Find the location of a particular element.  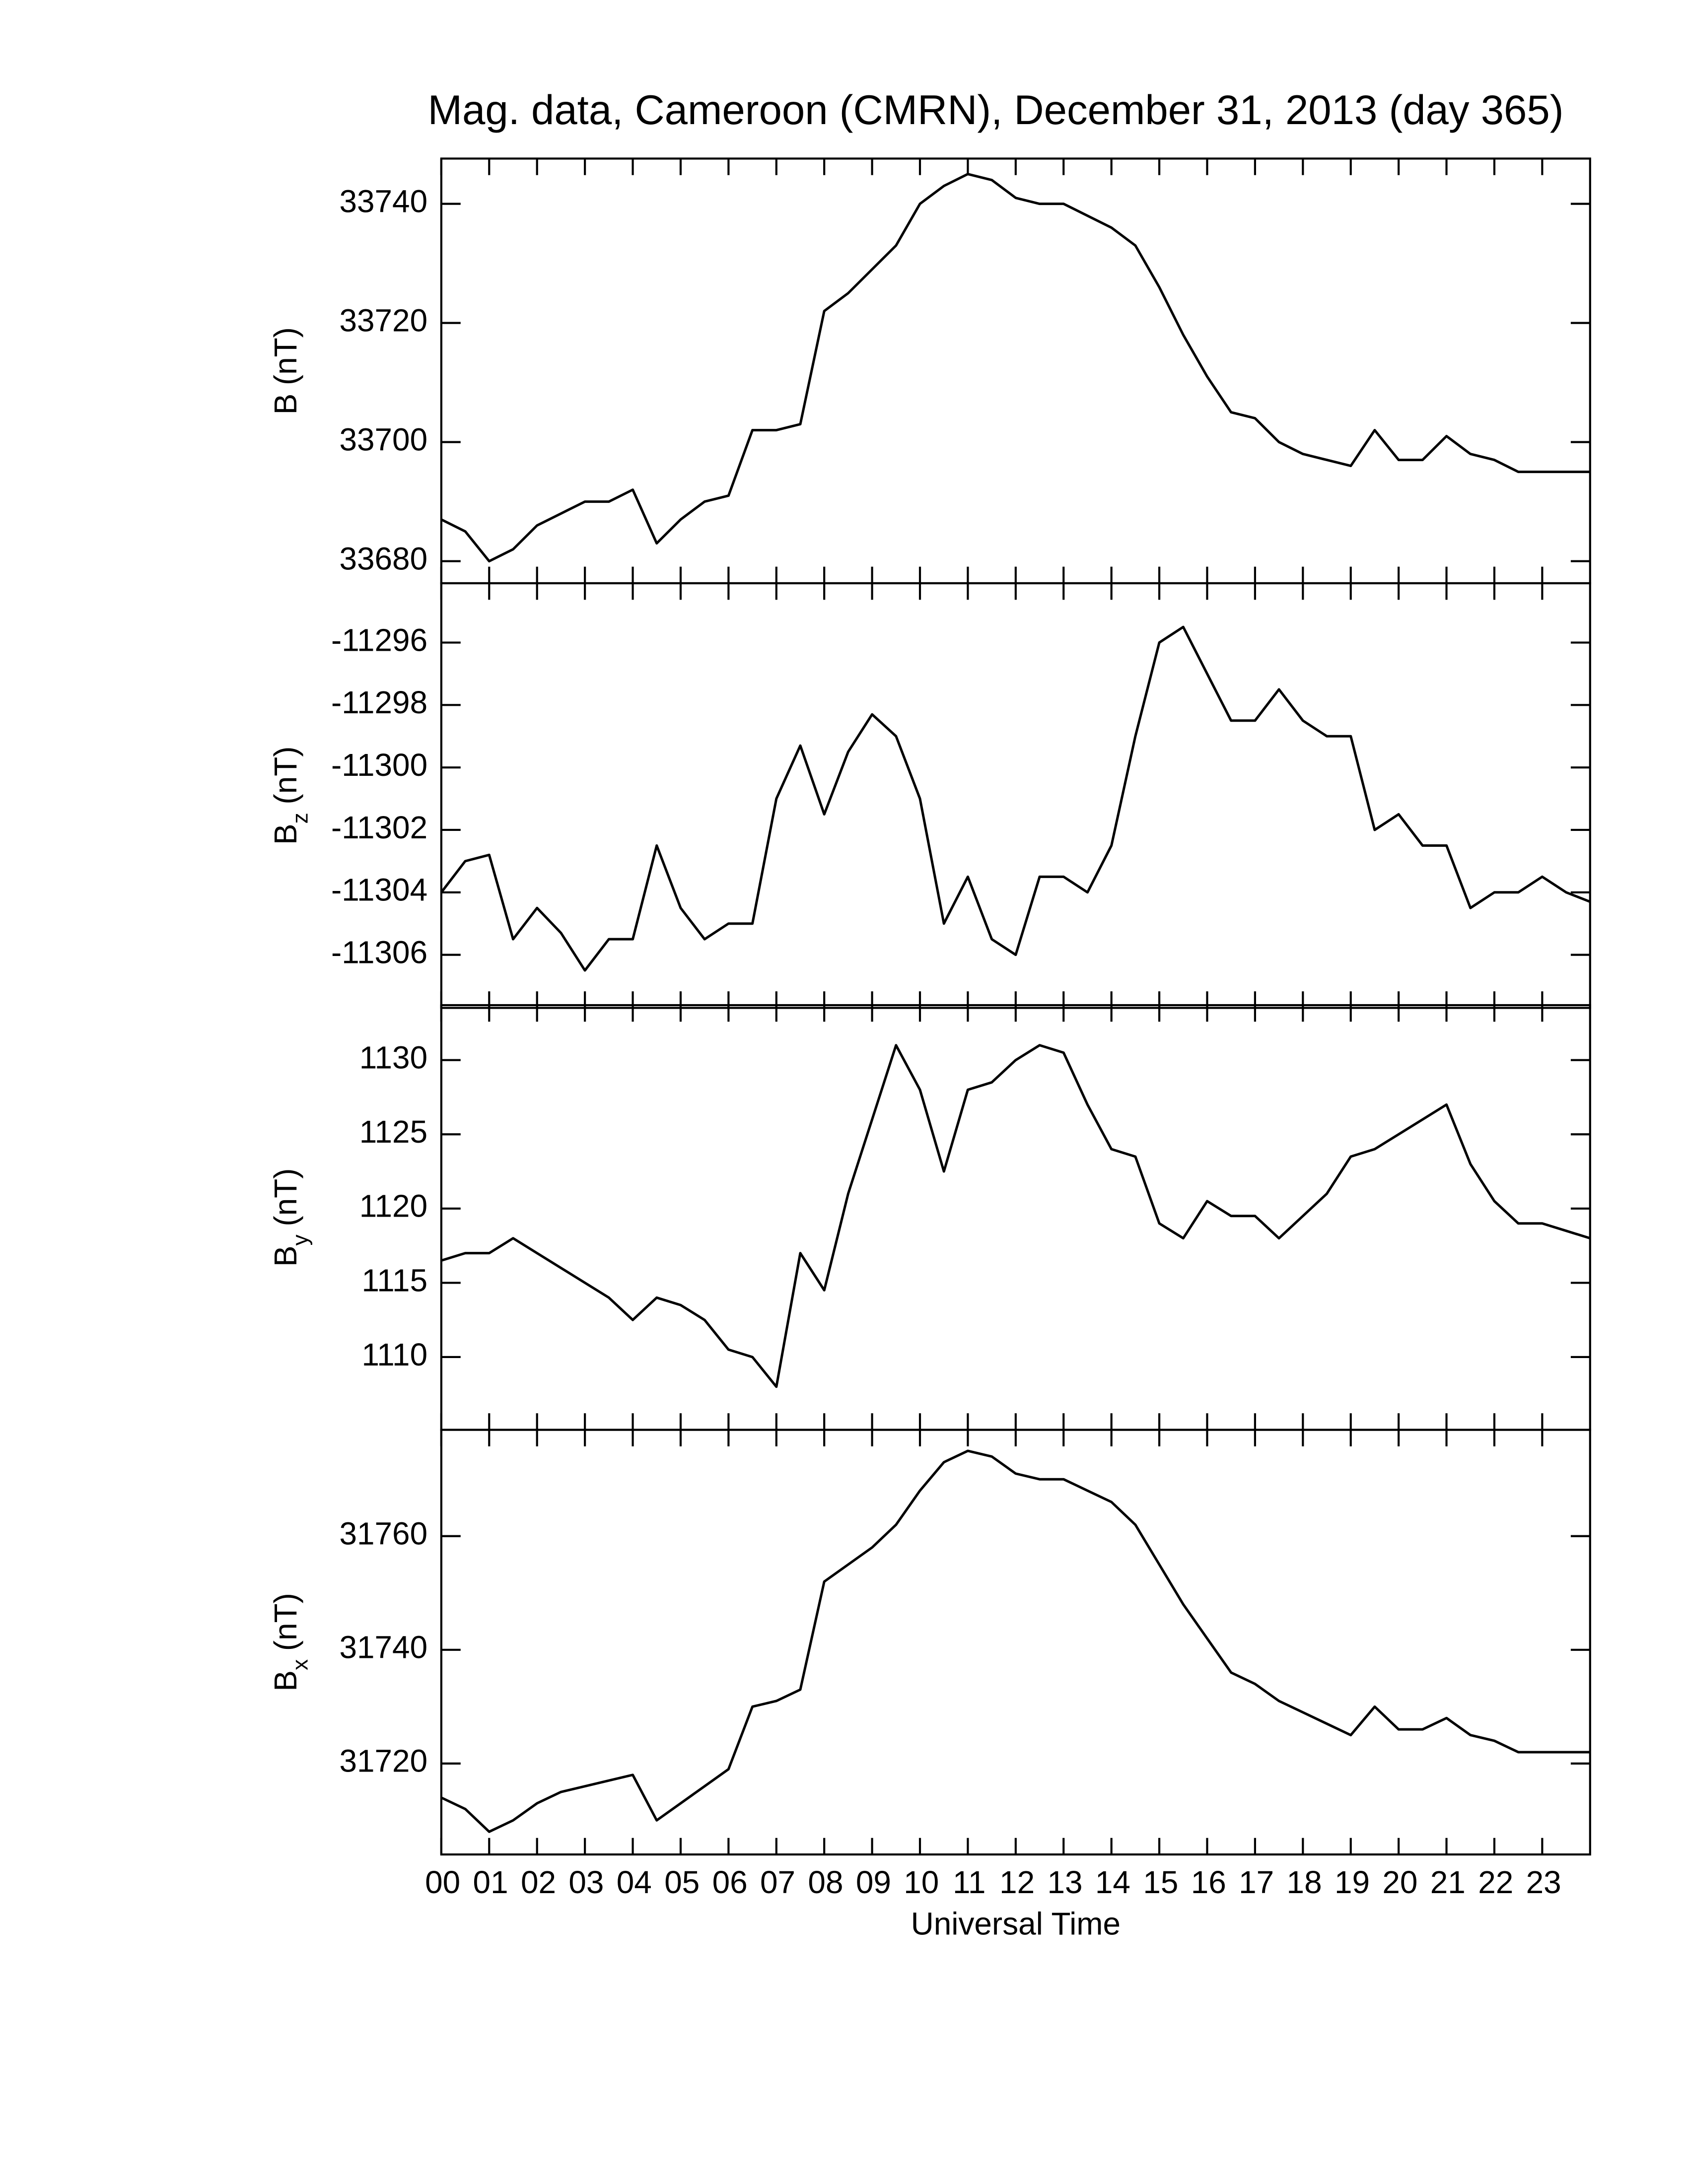

y-tick-label: -11302 is located at coordinates (379, 827).